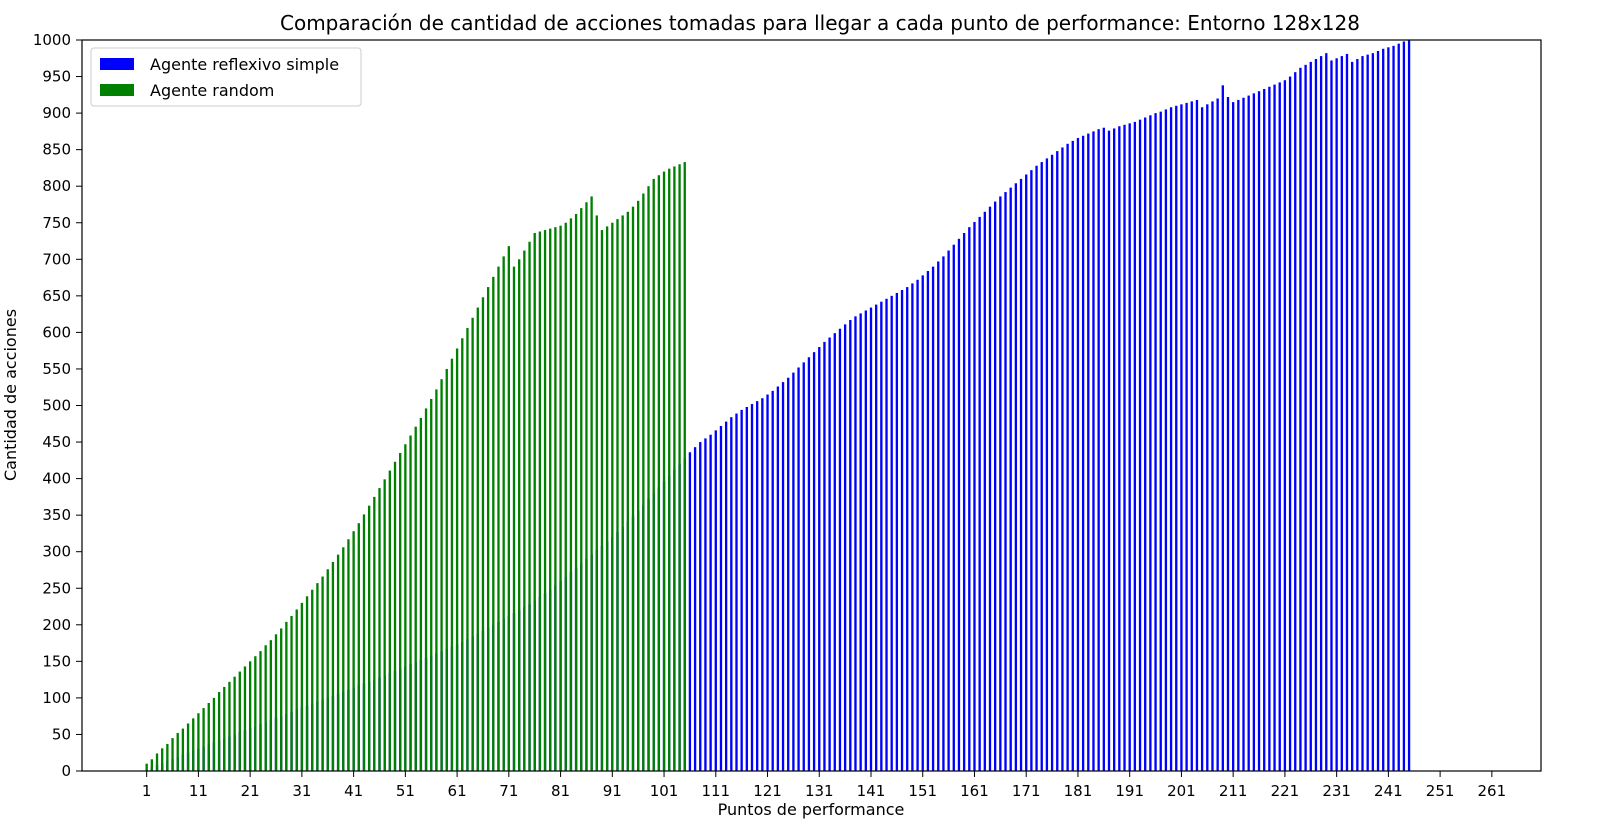 The image size is (1600, 831). Describe the element at coordinates (56, 515) in the screenshot. I see `y-tick-label: 350` at that location.